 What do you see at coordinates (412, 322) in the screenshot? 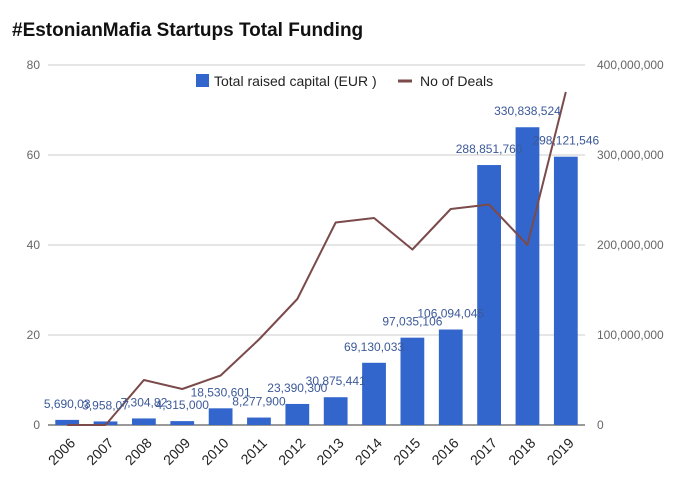
I see `data-label: 97,035,106` at bounding box center [412, 322].